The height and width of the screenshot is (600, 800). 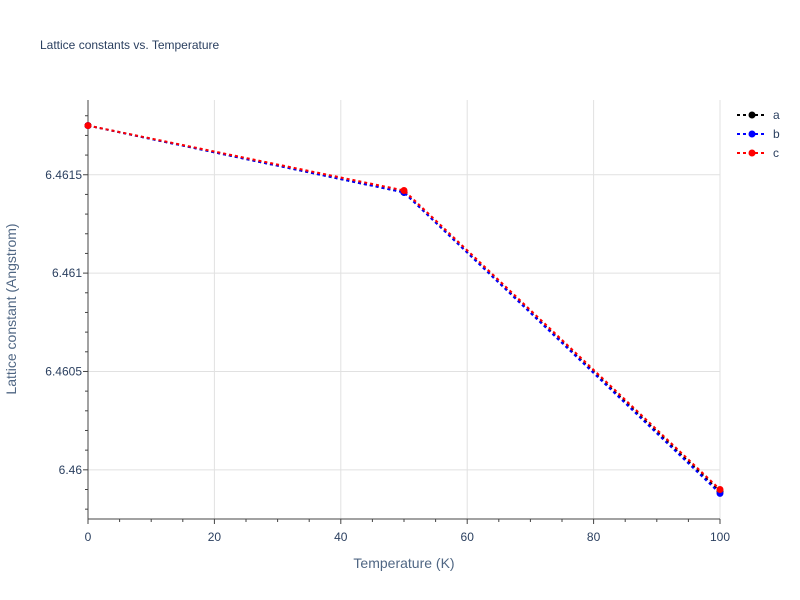 I want to click on x-tick-label: 20, so click(x=215, y=537).